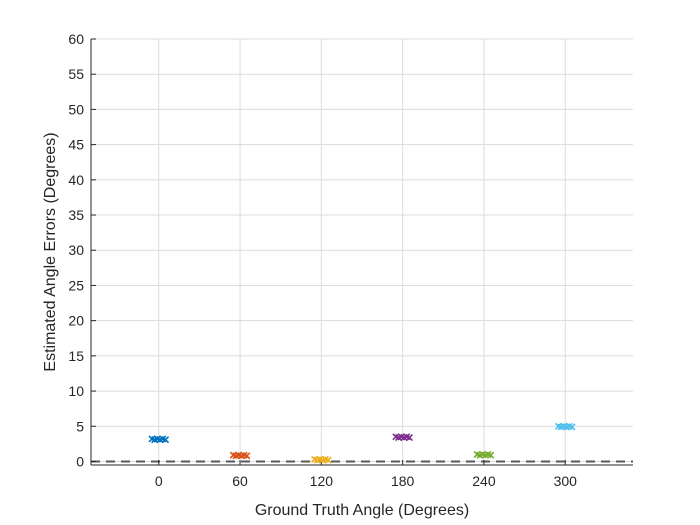 This screenshot has height=525, width=700. What do you see at coordinates (362, 510) in the screenshot?
I see `x-axis-title: Ground Truth Angle (Degrees)` at bounding box center [362, 510].